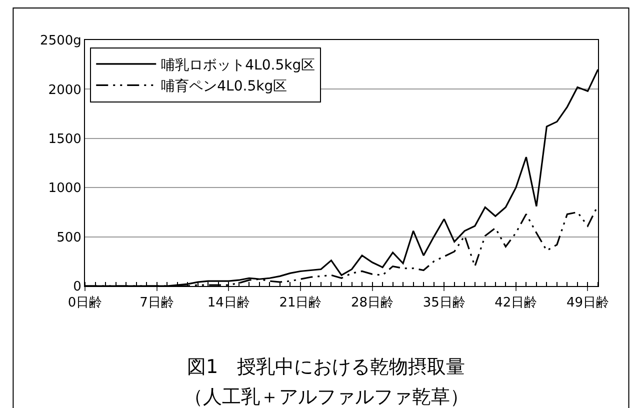  Describe the element at coordinates (77, 287) in the screenshot. I see `y-tick-label: 0` at that location.